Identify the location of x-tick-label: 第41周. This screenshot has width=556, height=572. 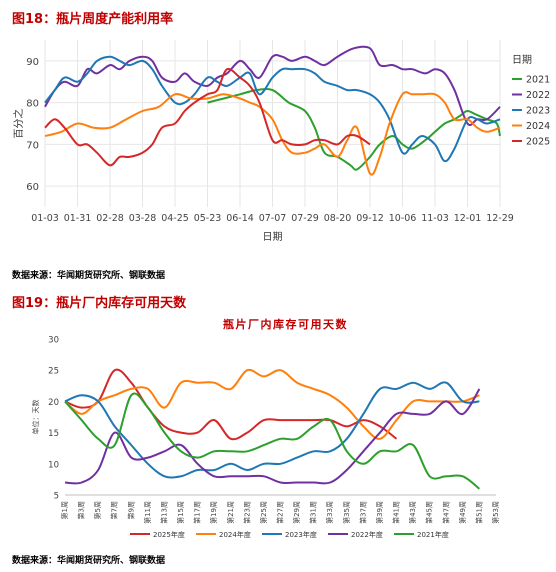
(396, 512).